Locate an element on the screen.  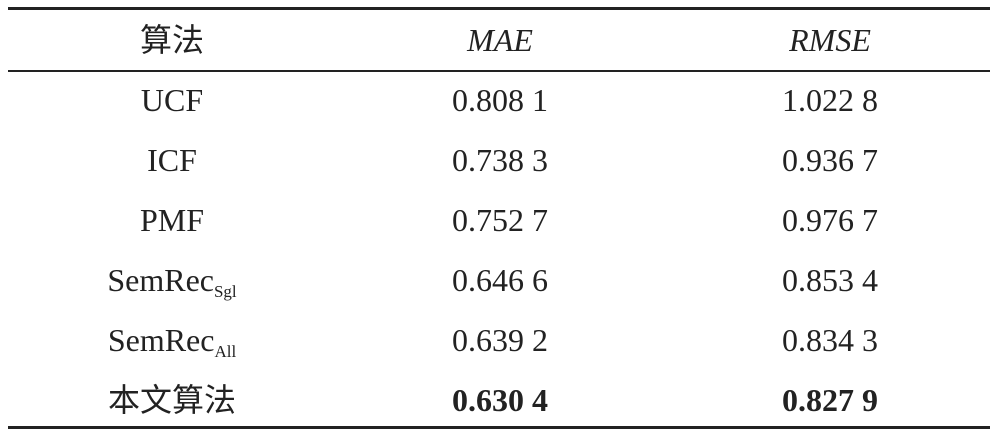
header-cell: RMSE is located at coordinates (830, 40).